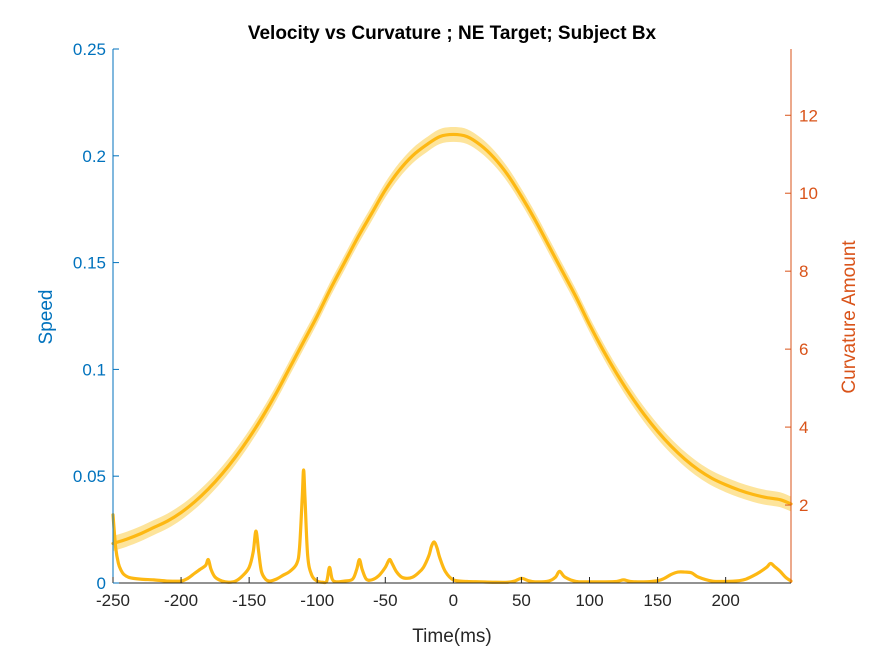 The height and width of the screenshot is (656, 875). What do you see at coordinates (849, 317) in the screenshot?
I see `y-axis-label-right: Curvature Amount` at bounding box center [849, 317].